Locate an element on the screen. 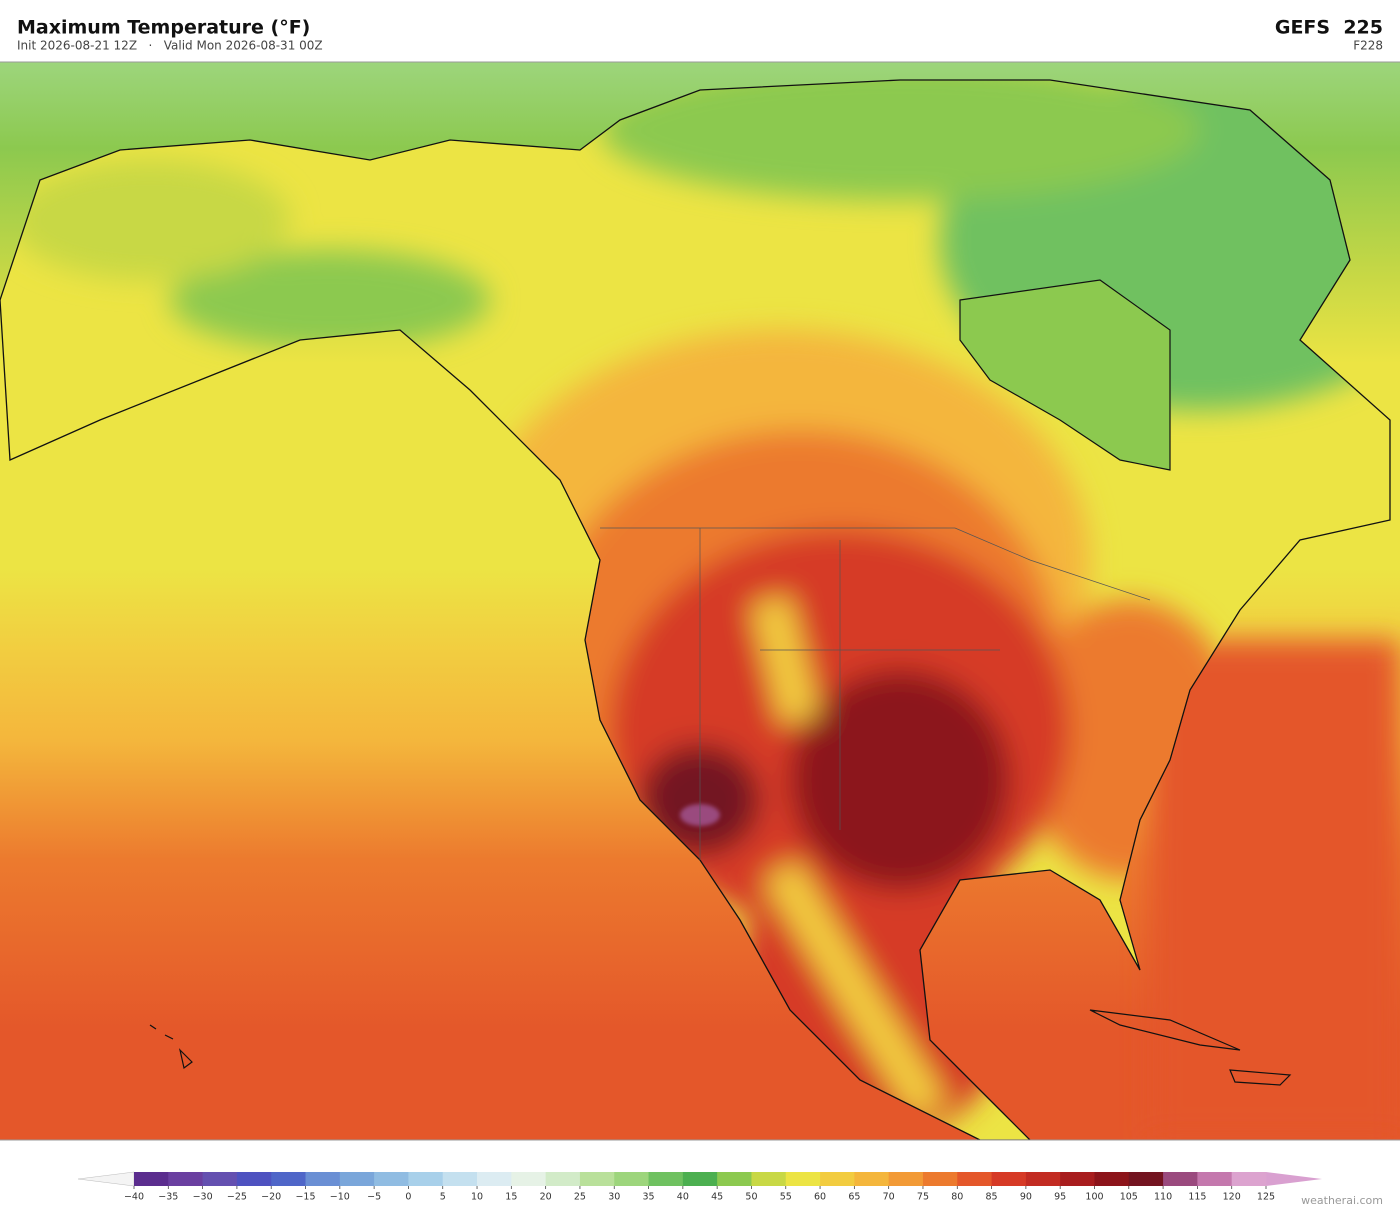 The width and height of the screenshot is (1400, 1215). colorbar-under is located at coordinates (106, 1179).